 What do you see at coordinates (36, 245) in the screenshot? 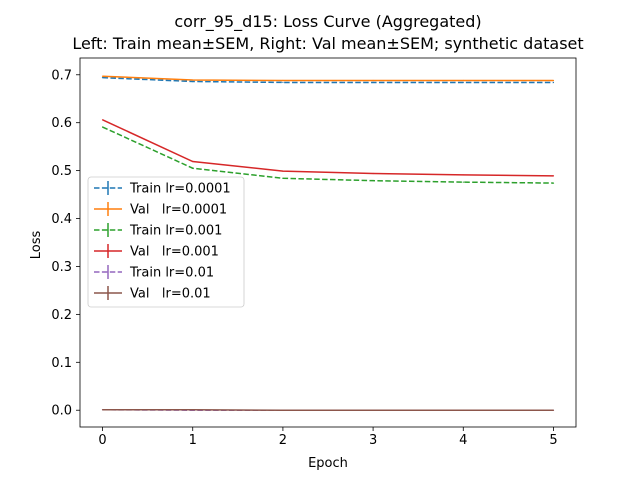
I see `y-axis-label: Loss` at bounding box center [36, 245].